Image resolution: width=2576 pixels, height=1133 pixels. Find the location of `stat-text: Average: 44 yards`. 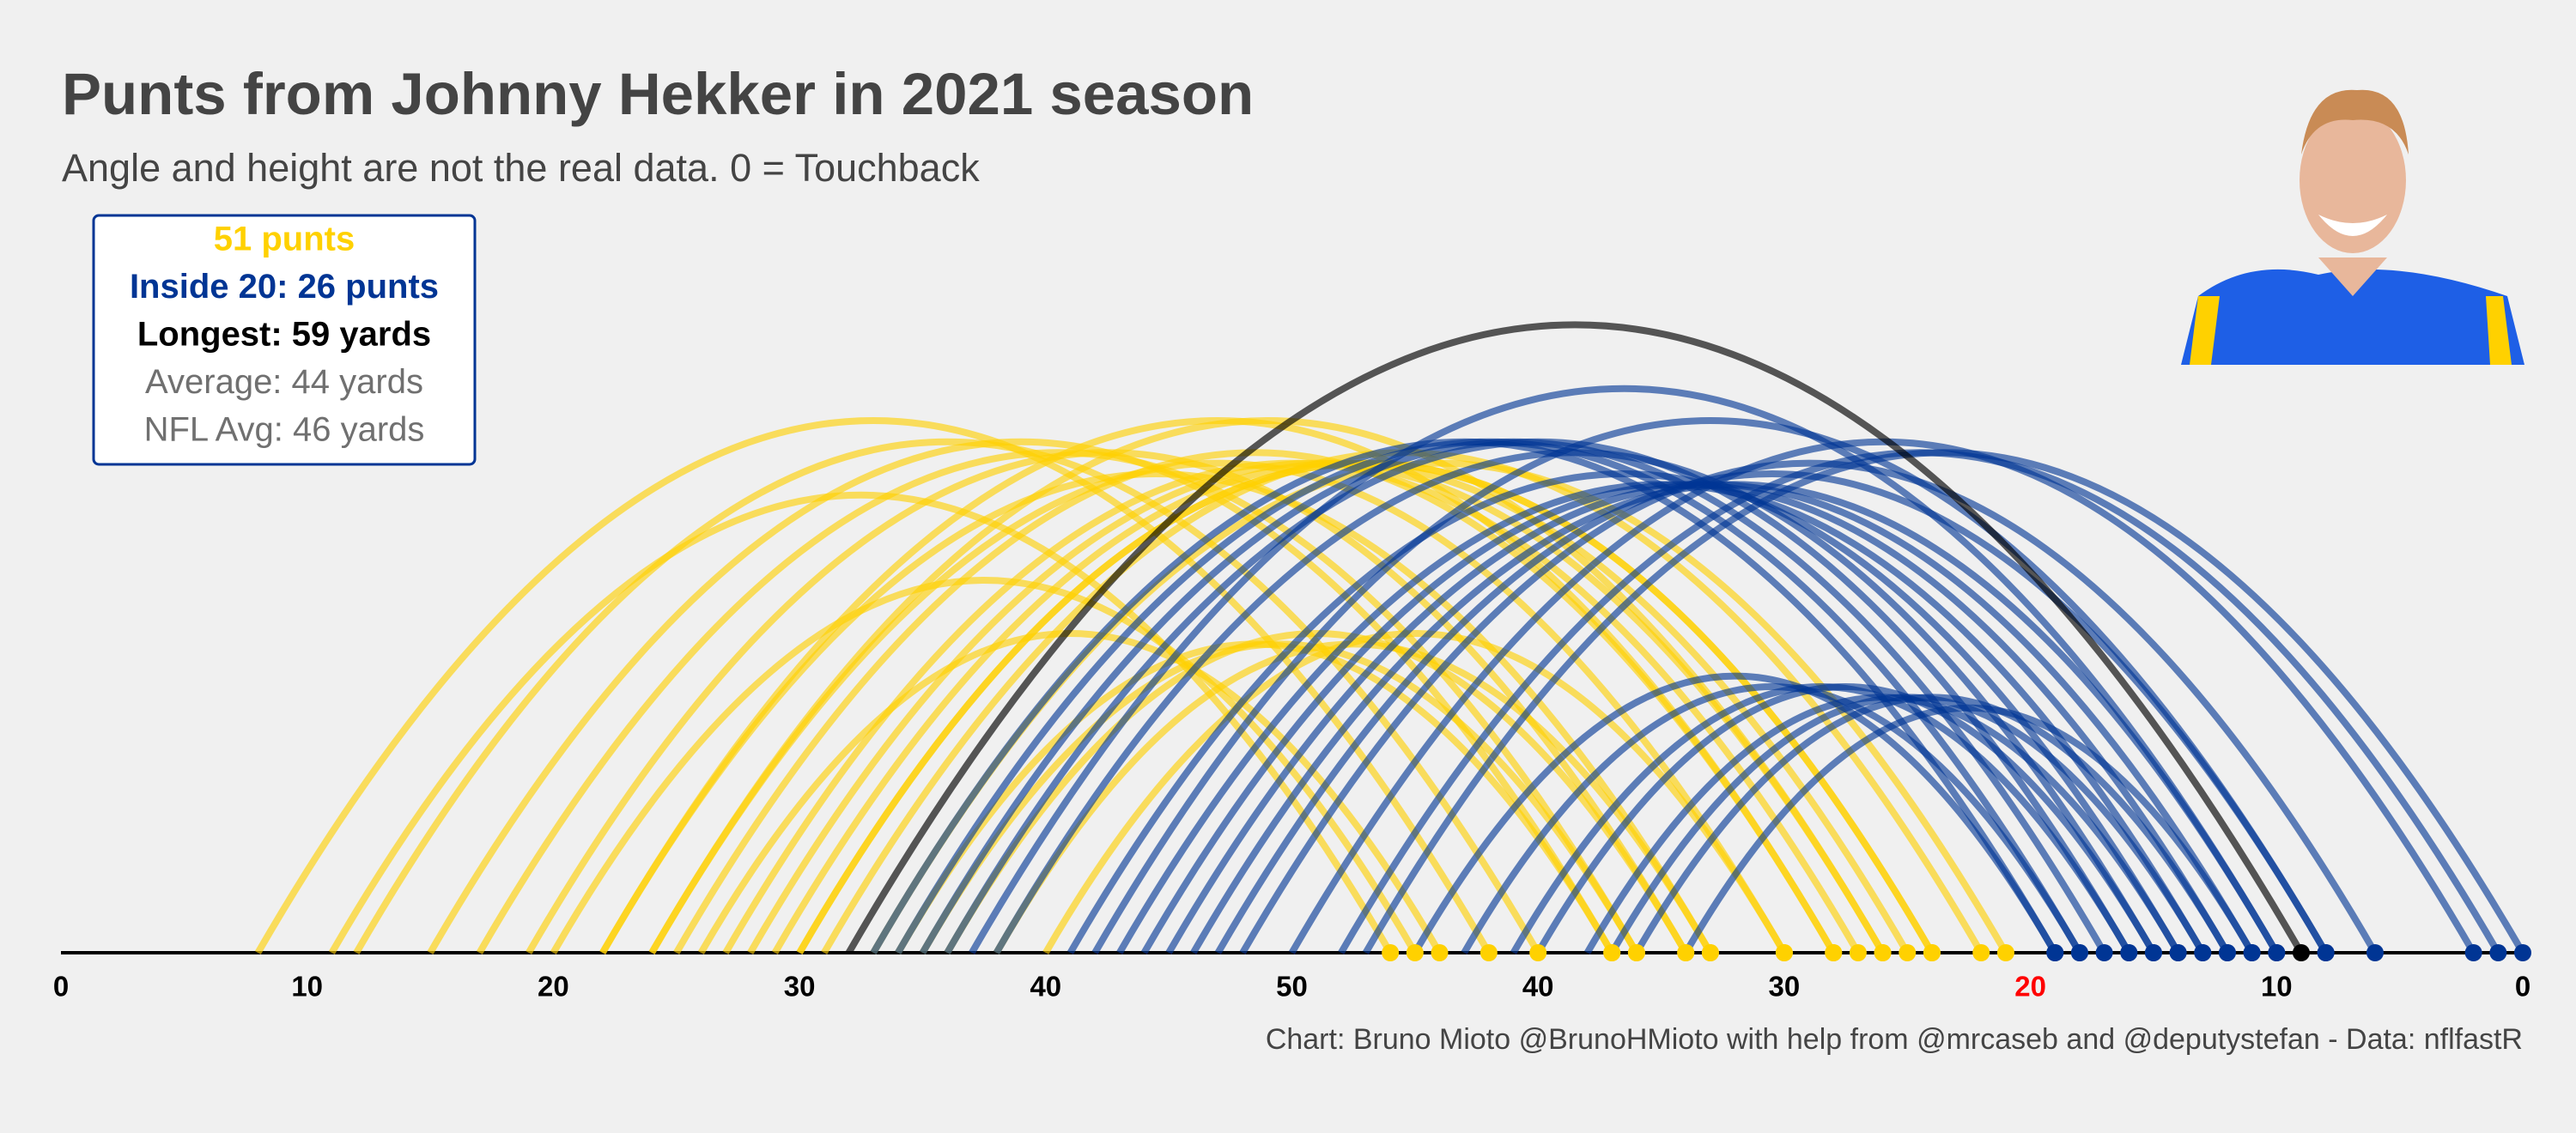

stat-text: Average: 44 yards is located at coordinates (284, 382).